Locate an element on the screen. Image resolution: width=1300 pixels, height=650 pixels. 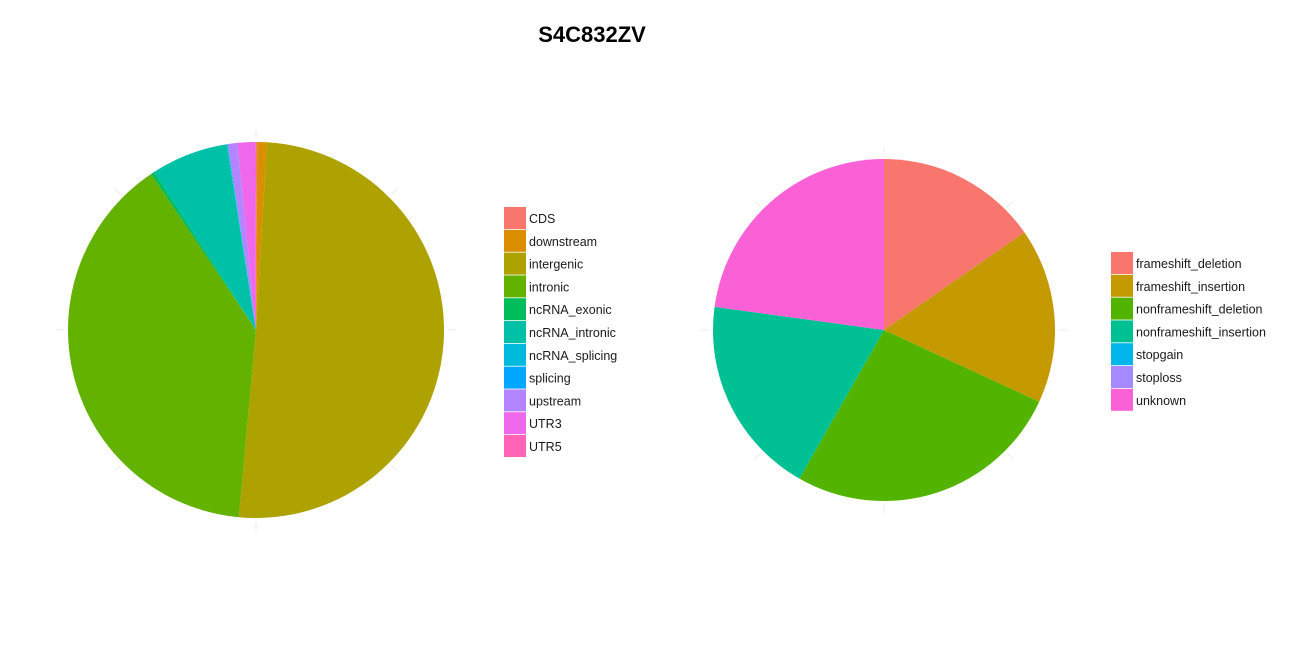
legend-label: downstream is located at coordinates (563, 242).